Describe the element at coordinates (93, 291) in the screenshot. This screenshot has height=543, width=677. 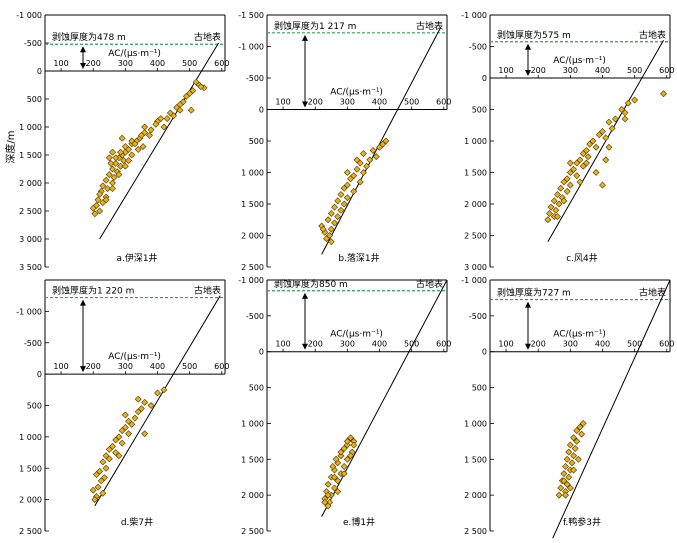
I see `erosion-thickness-label: 剥蚀厚度为1 220 m` at that location.